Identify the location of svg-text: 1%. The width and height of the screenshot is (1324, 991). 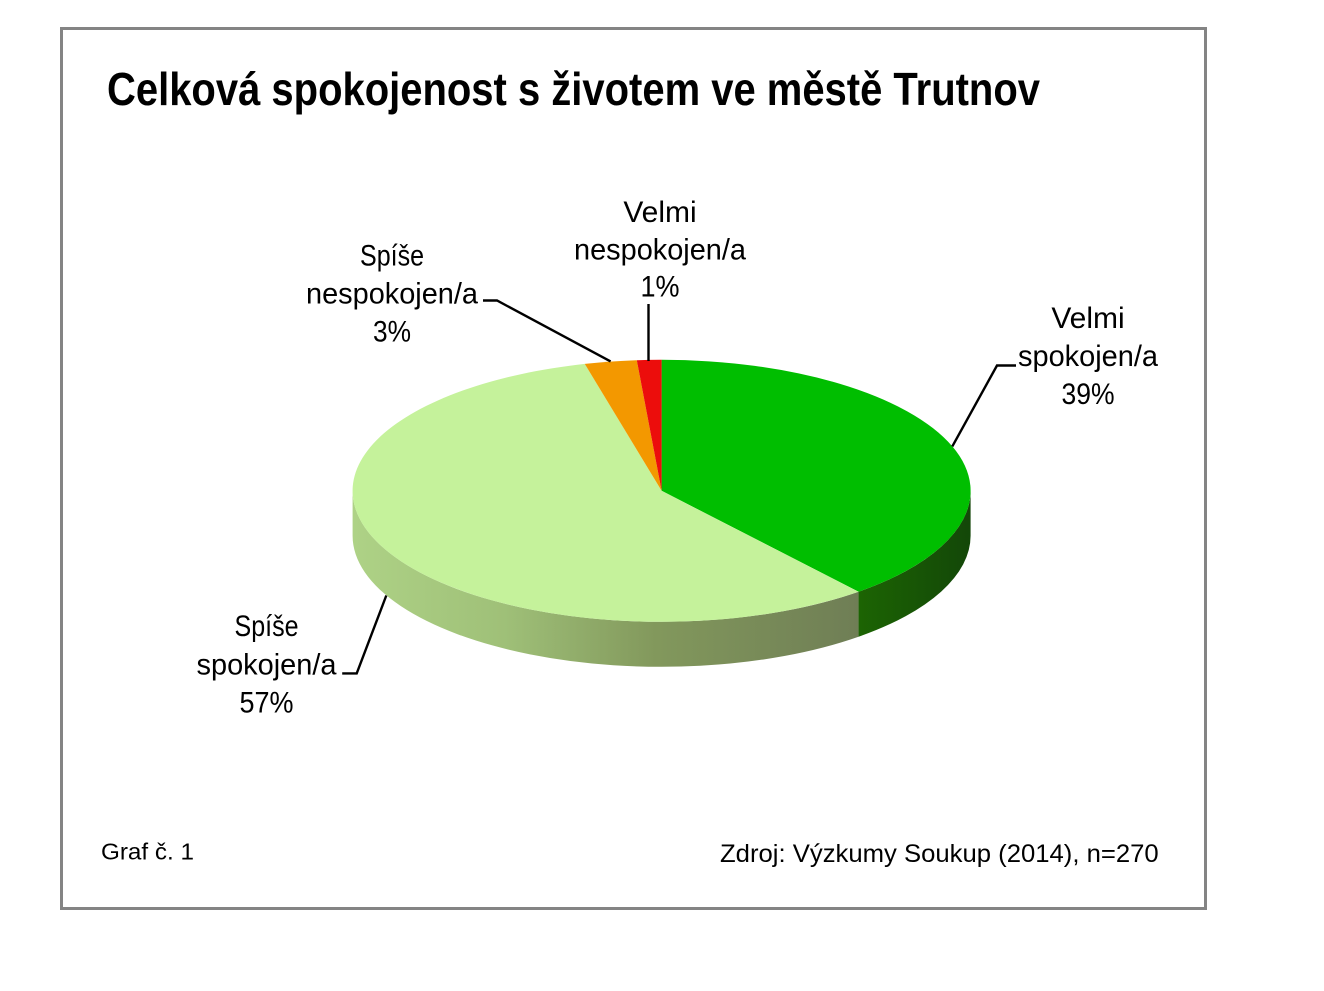
(660, 286).